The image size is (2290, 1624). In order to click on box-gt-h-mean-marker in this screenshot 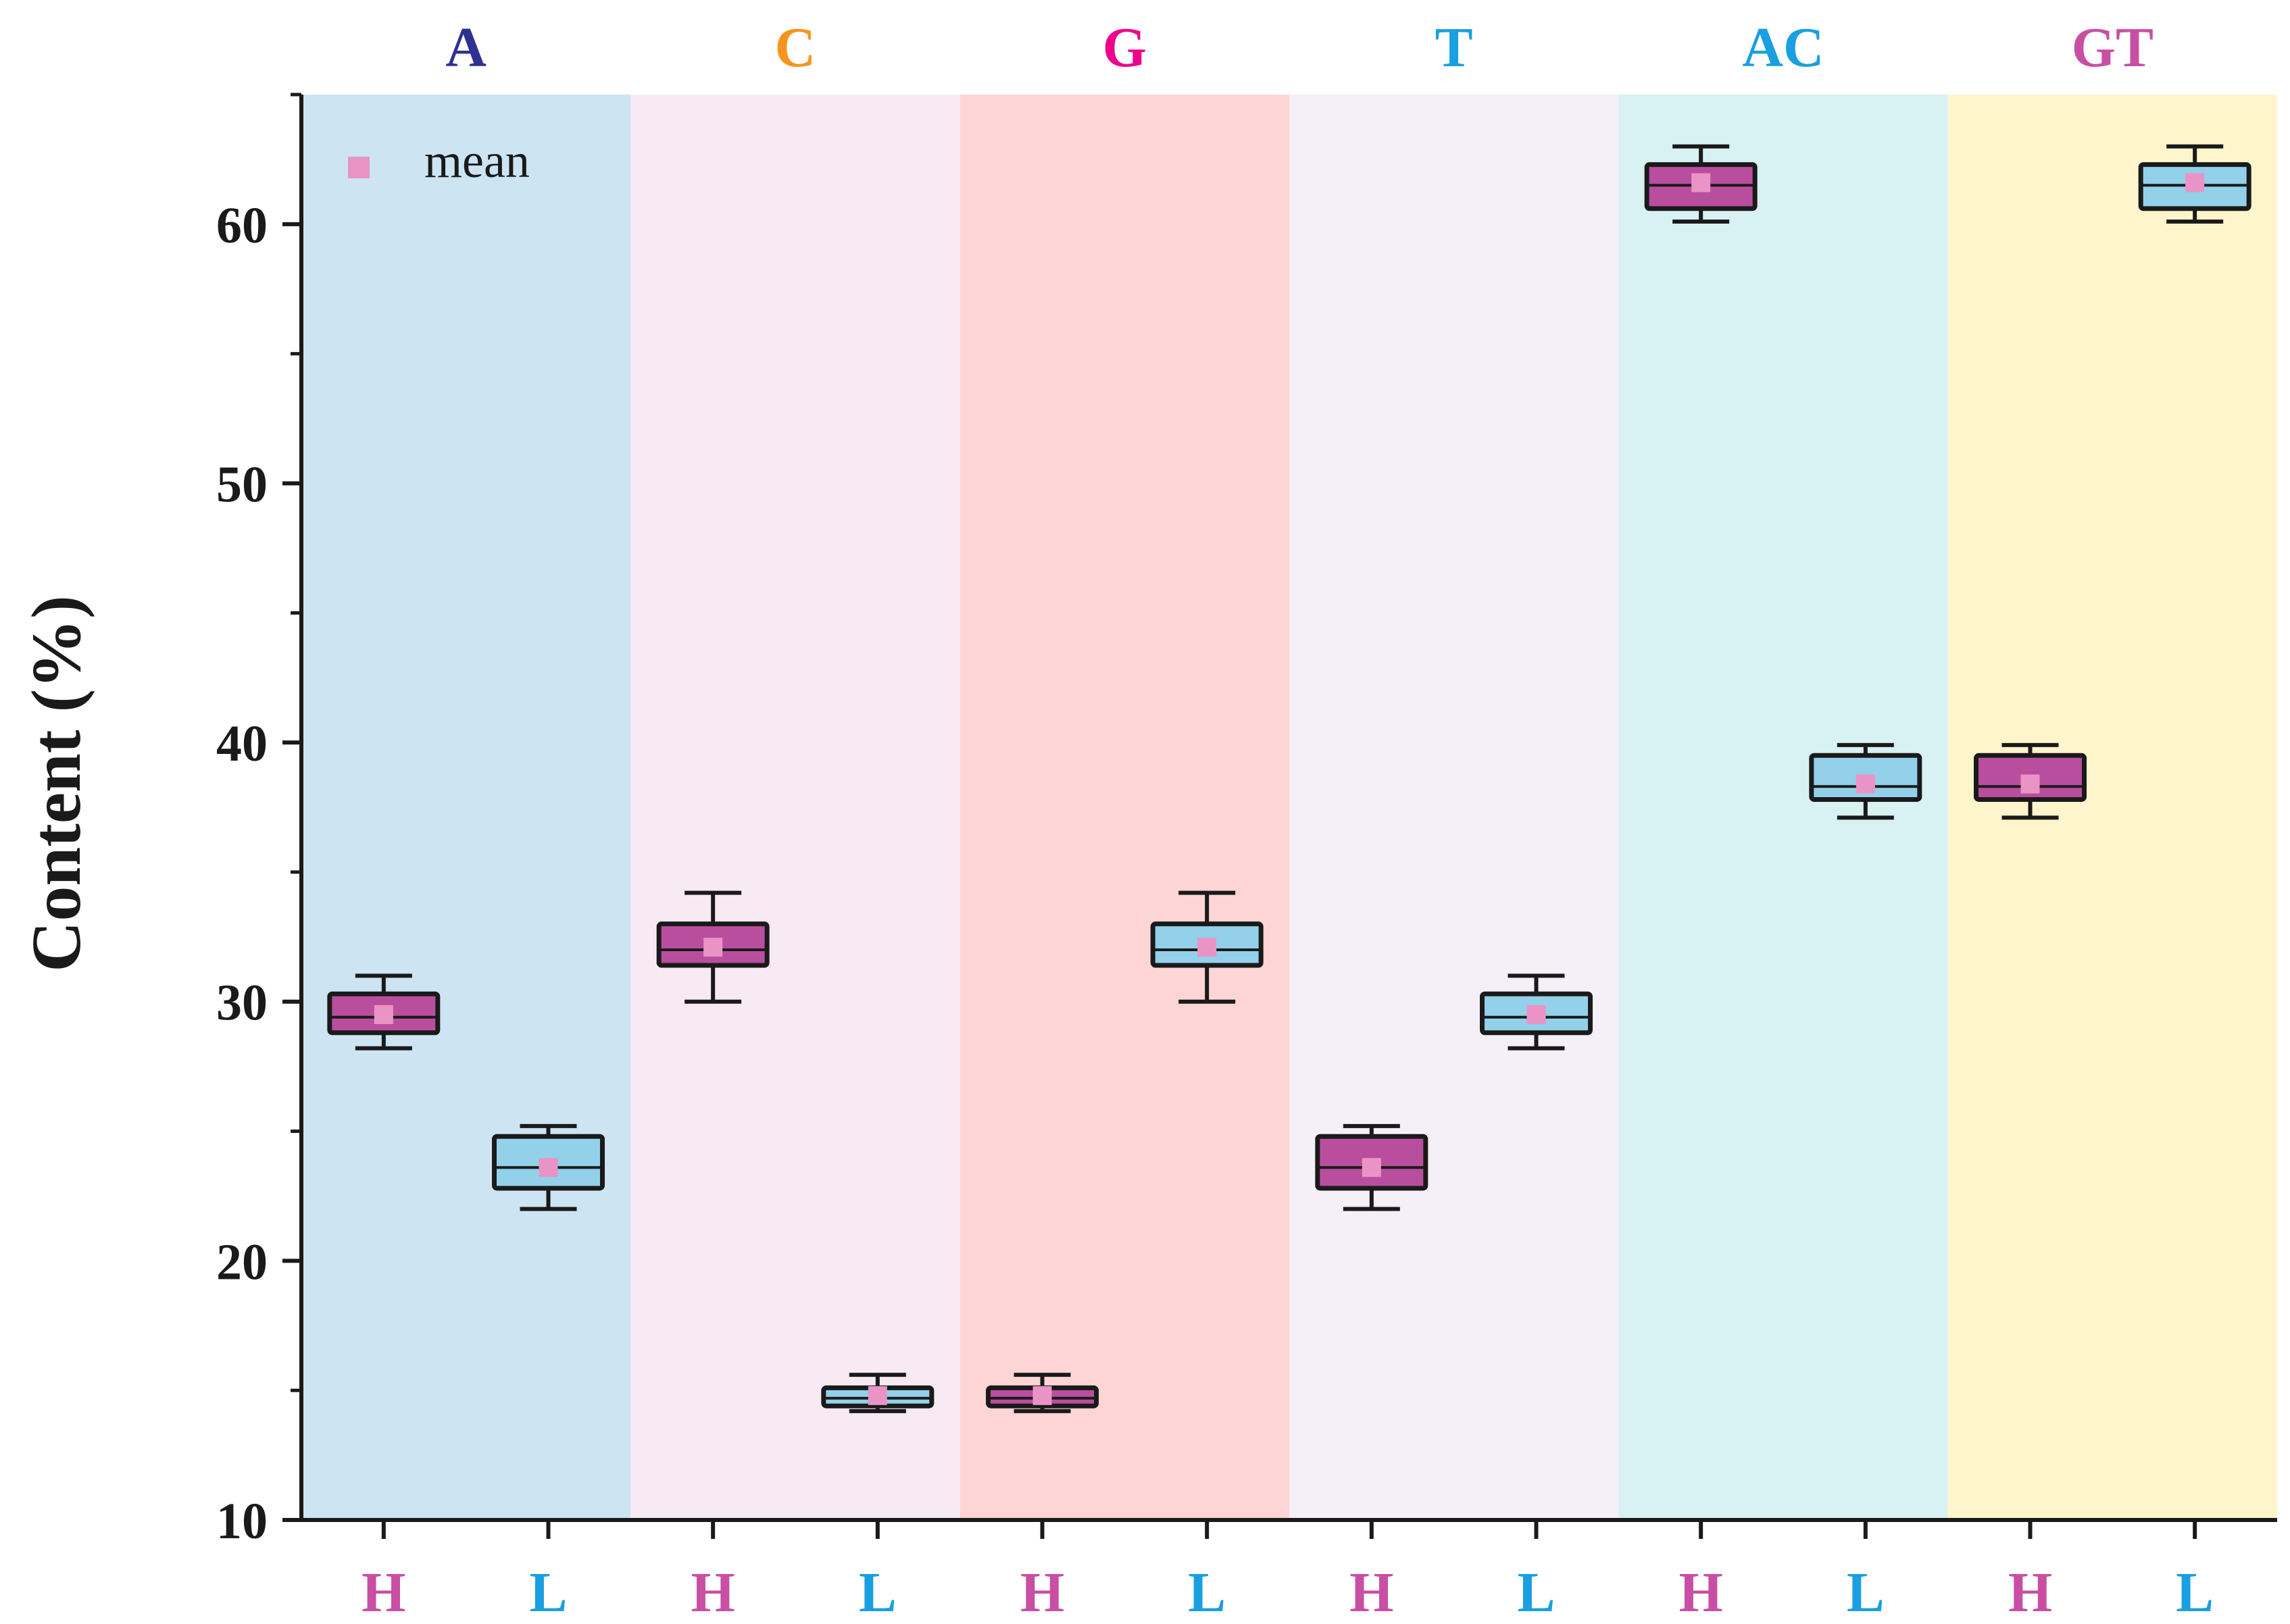, I will do `click(2030, 784)`.